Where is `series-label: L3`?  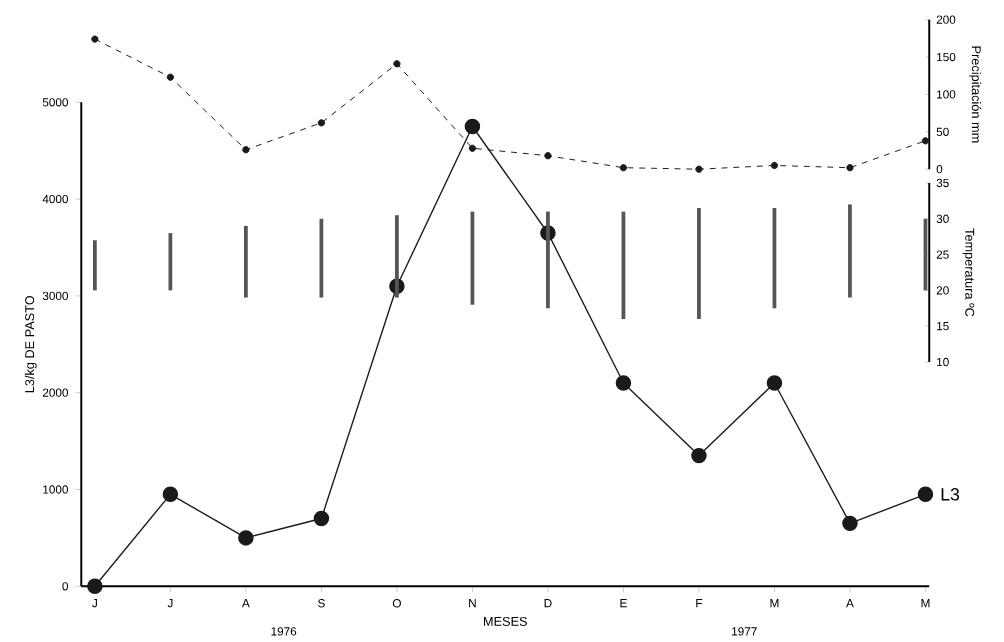
series-label: L3 is located at coordinates (950, 494).